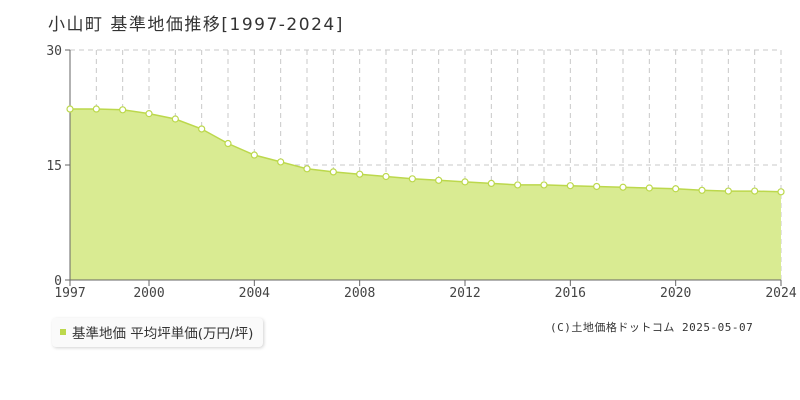 Image resolution: width=800 pixels, height=400 pixels. I want to click on x-tick-label: 2008, so click(359, 293).